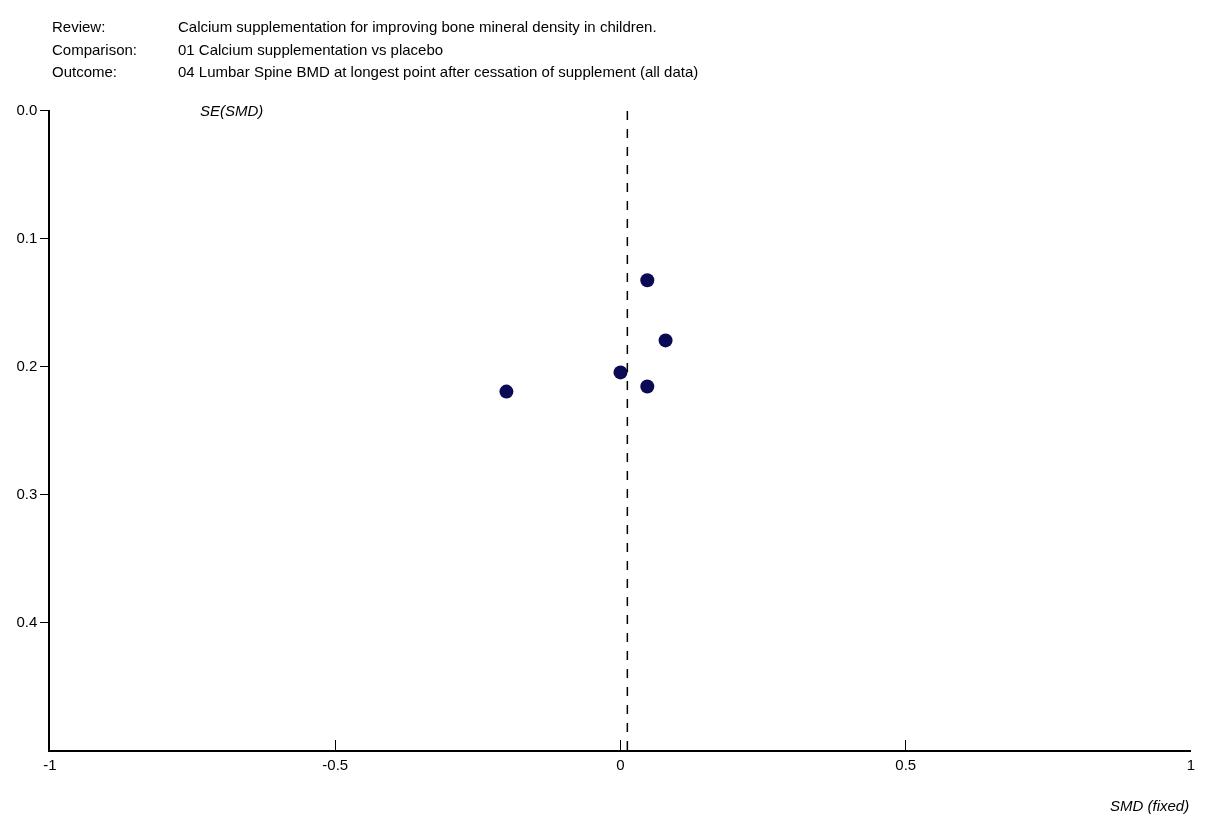 This screenshot has width=1221, height=815. What do you see at coordinates (438, 71) in the screenshot?
I see `text: 04 Lumbar Spine BMD at longest point after cessation of supplement (all data)` at bounding box center [438, 71].